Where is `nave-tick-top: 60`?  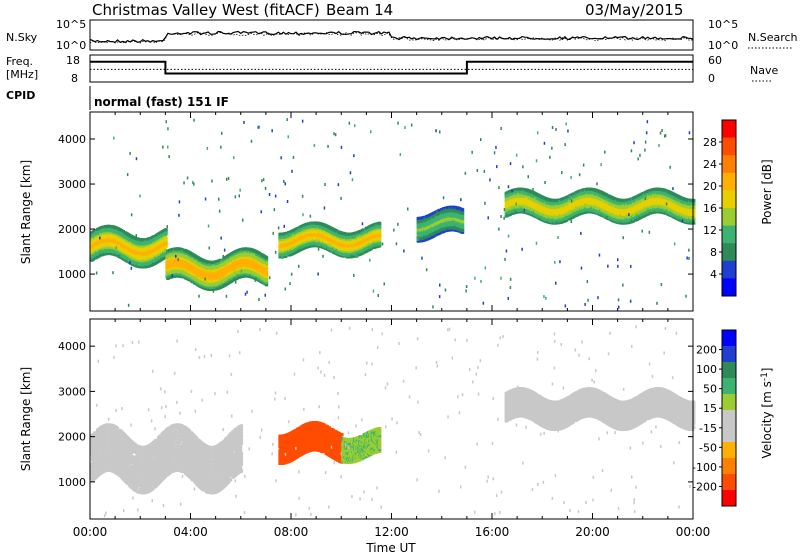
nave-tick-top: 60 is located at coordinates (715, 60).